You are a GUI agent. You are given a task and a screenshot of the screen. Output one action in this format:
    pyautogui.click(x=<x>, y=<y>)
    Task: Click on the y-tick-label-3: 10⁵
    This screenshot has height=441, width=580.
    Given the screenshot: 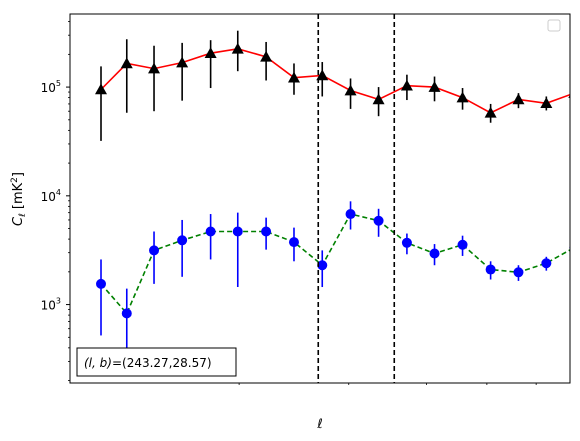 What is the action you would take?
    pyautogui.click(x=51, y=87)
    